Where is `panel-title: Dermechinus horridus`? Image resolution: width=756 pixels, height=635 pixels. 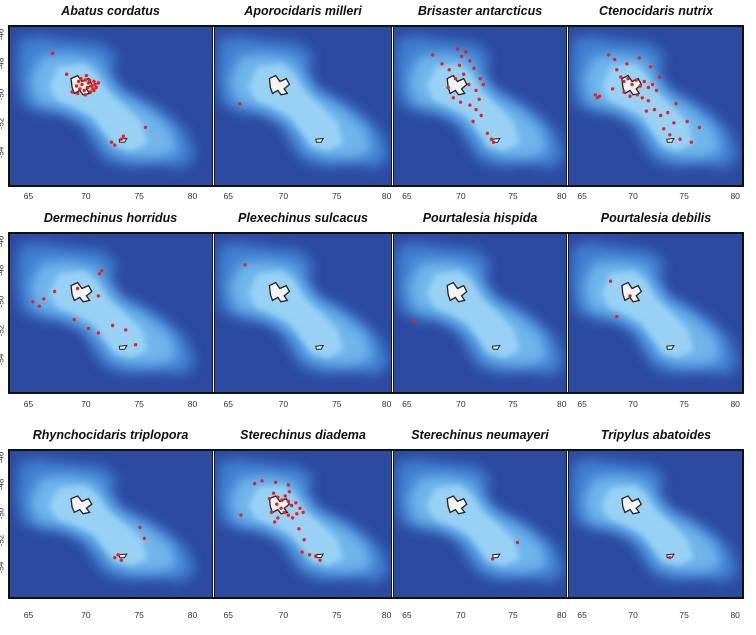 panel-title: Dermechinus horridus is located at coordinates (110, 218).